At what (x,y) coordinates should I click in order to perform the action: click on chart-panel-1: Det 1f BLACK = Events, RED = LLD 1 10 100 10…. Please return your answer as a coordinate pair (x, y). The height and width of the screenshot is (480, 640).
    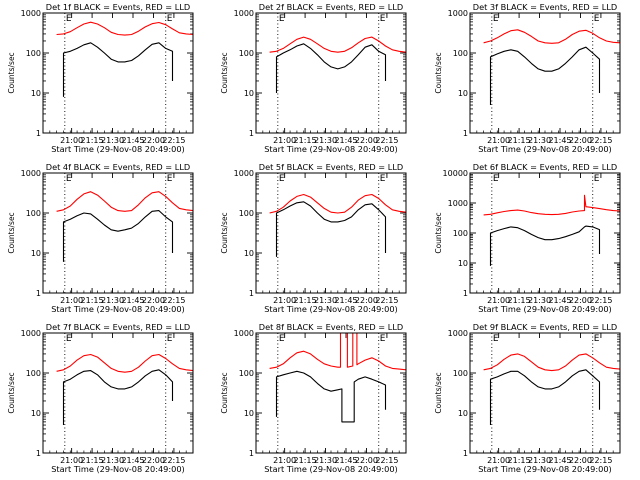
    Looking at the image, I should click on (100, 78).